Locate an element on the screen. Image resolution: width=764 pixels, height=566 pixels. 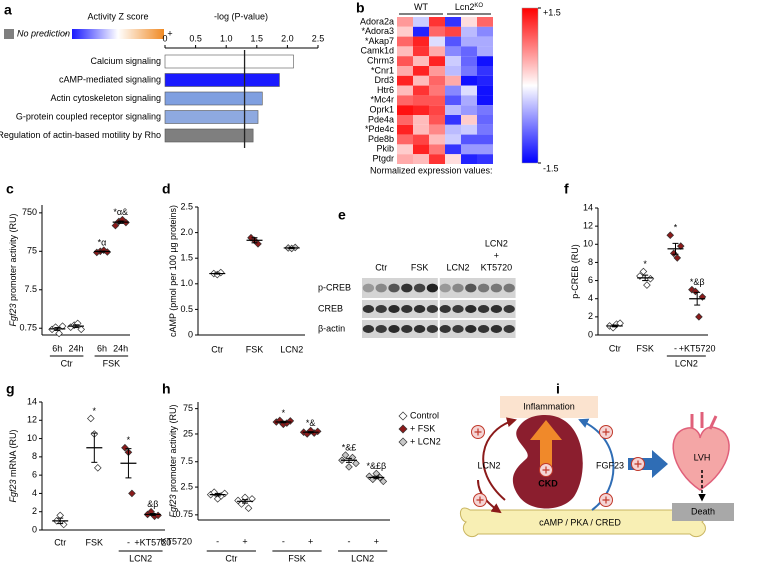
y-tick-label: 14 is located at coordinates (588, 207).